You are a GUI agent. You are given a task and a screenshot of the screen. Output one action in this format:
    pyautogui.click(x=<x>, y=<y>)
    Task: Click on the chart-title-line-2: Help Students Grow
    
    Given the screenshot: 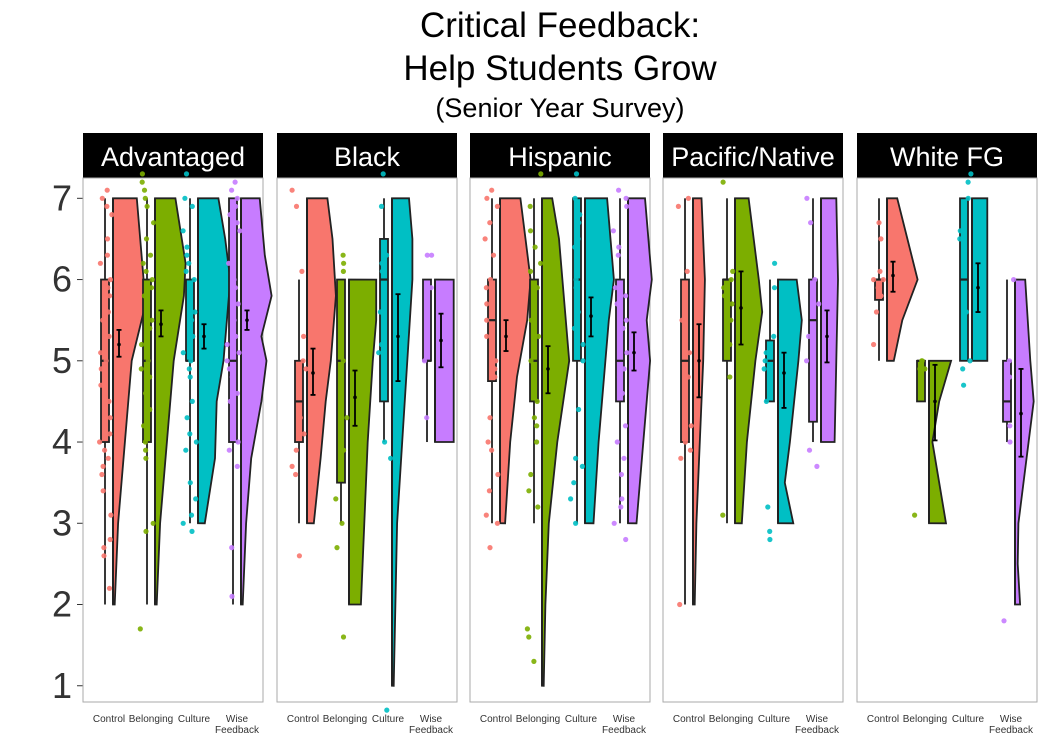 What is the action you would take?
    pyautogui.click(x=560, y=68)
    